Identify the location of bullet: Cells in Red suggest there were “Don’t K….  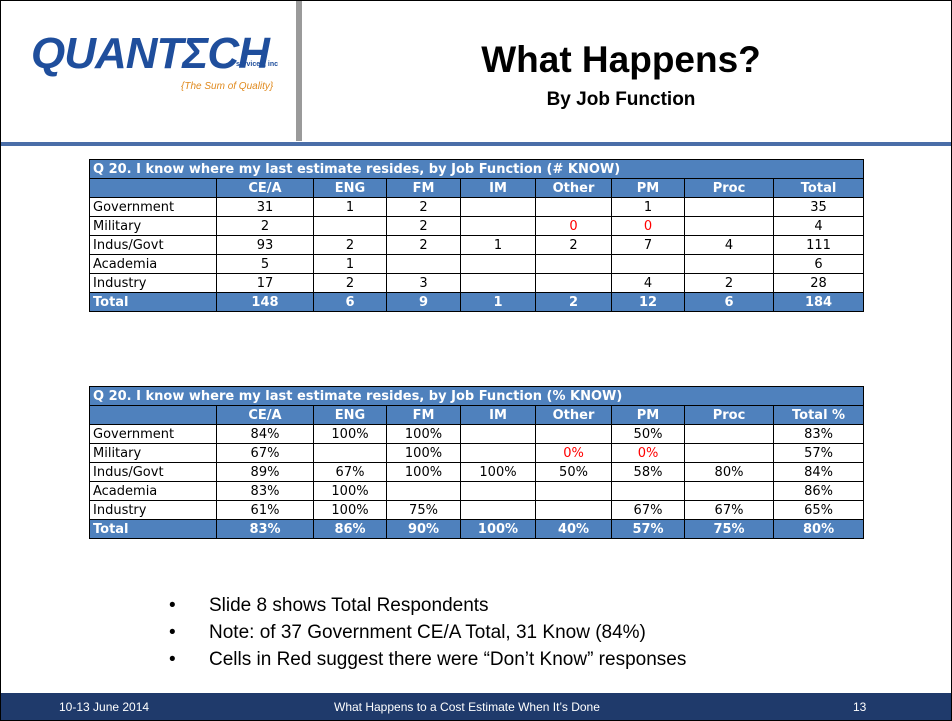
(427, 662).